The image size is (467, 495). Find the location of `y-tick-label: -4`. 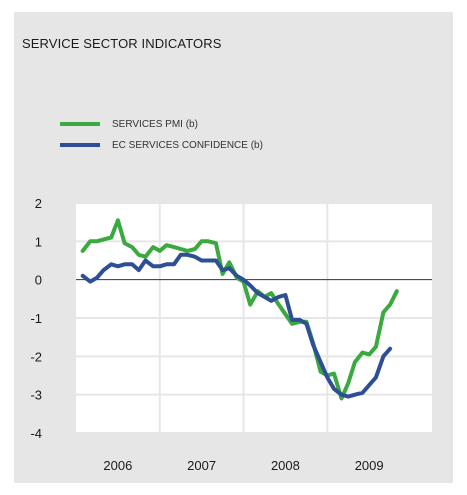

y-tick-label: -4 is located at coordinates (36, 433).